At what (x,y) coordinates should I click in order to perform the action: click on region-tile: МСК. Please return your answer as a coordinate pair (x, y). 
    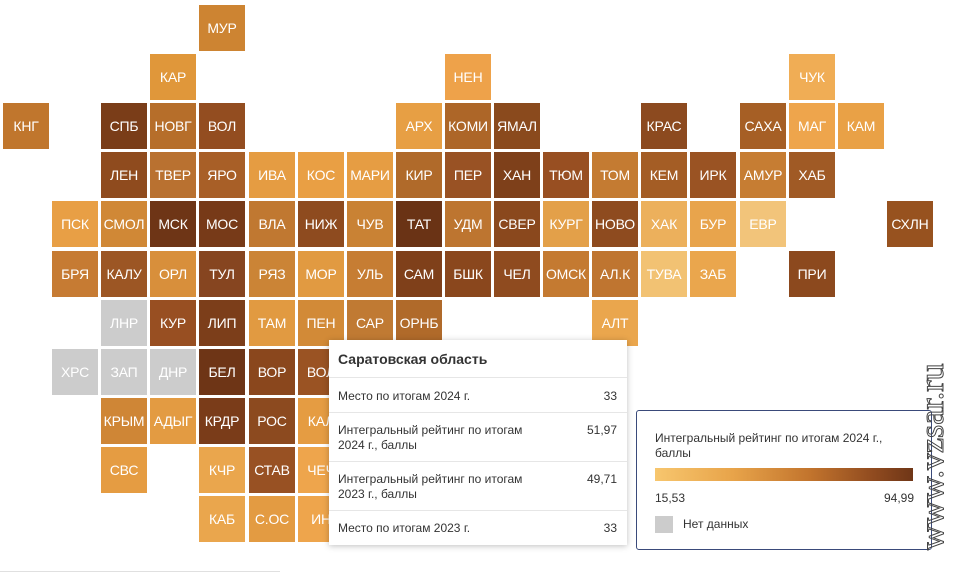
    Looking at the image, I should click on (173, 224).